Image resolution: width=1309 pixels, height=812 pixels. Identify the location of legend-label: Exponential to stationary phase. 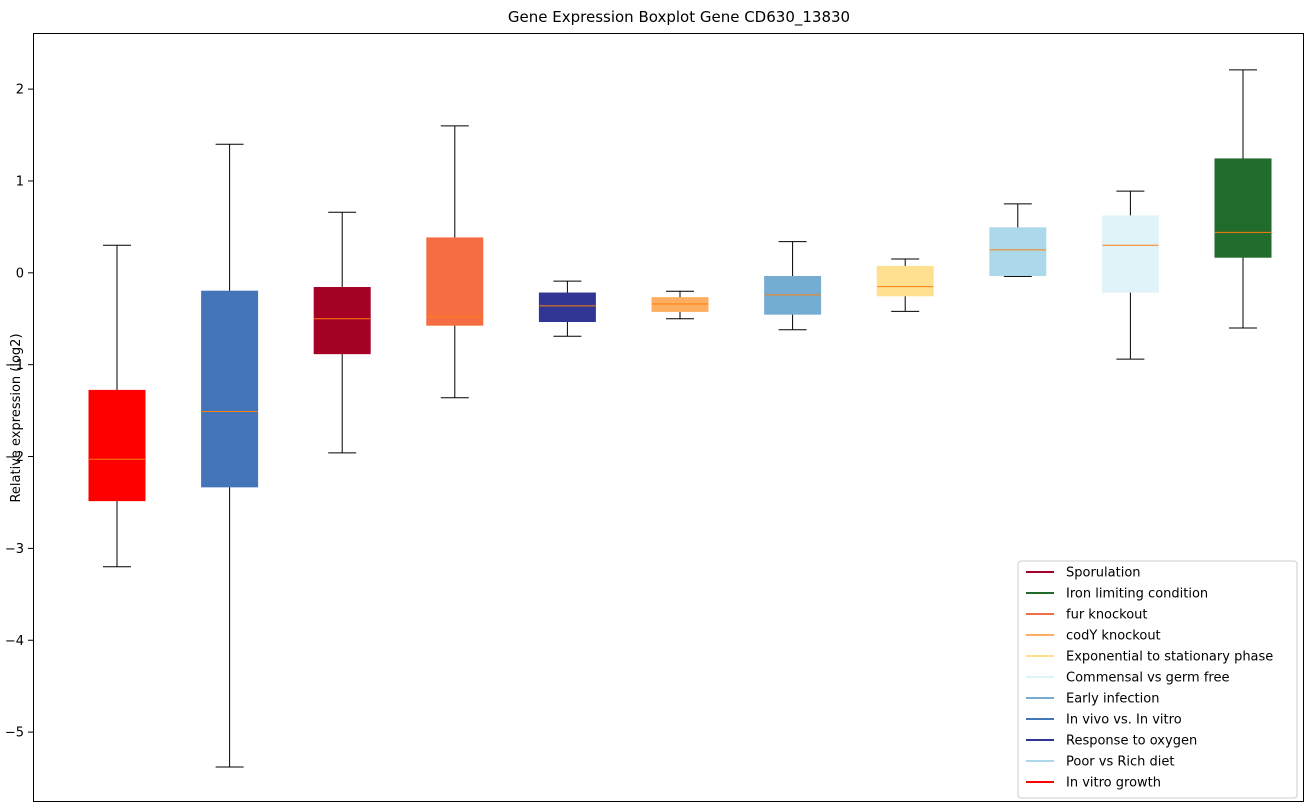
(1169, 657).